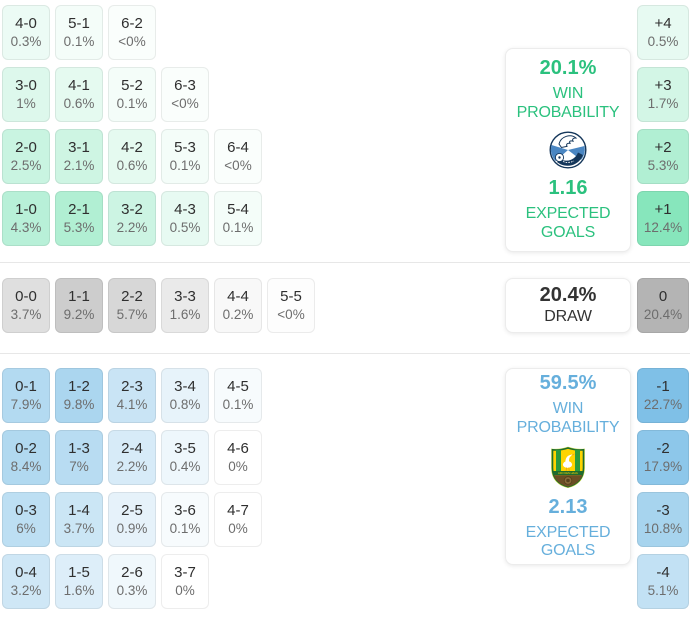  I want to click on grid-row: 0-3 6% 1-4 3.7% 2-5 0.9% 3-6 0.1% 4-7 0%, so click(132, 519).